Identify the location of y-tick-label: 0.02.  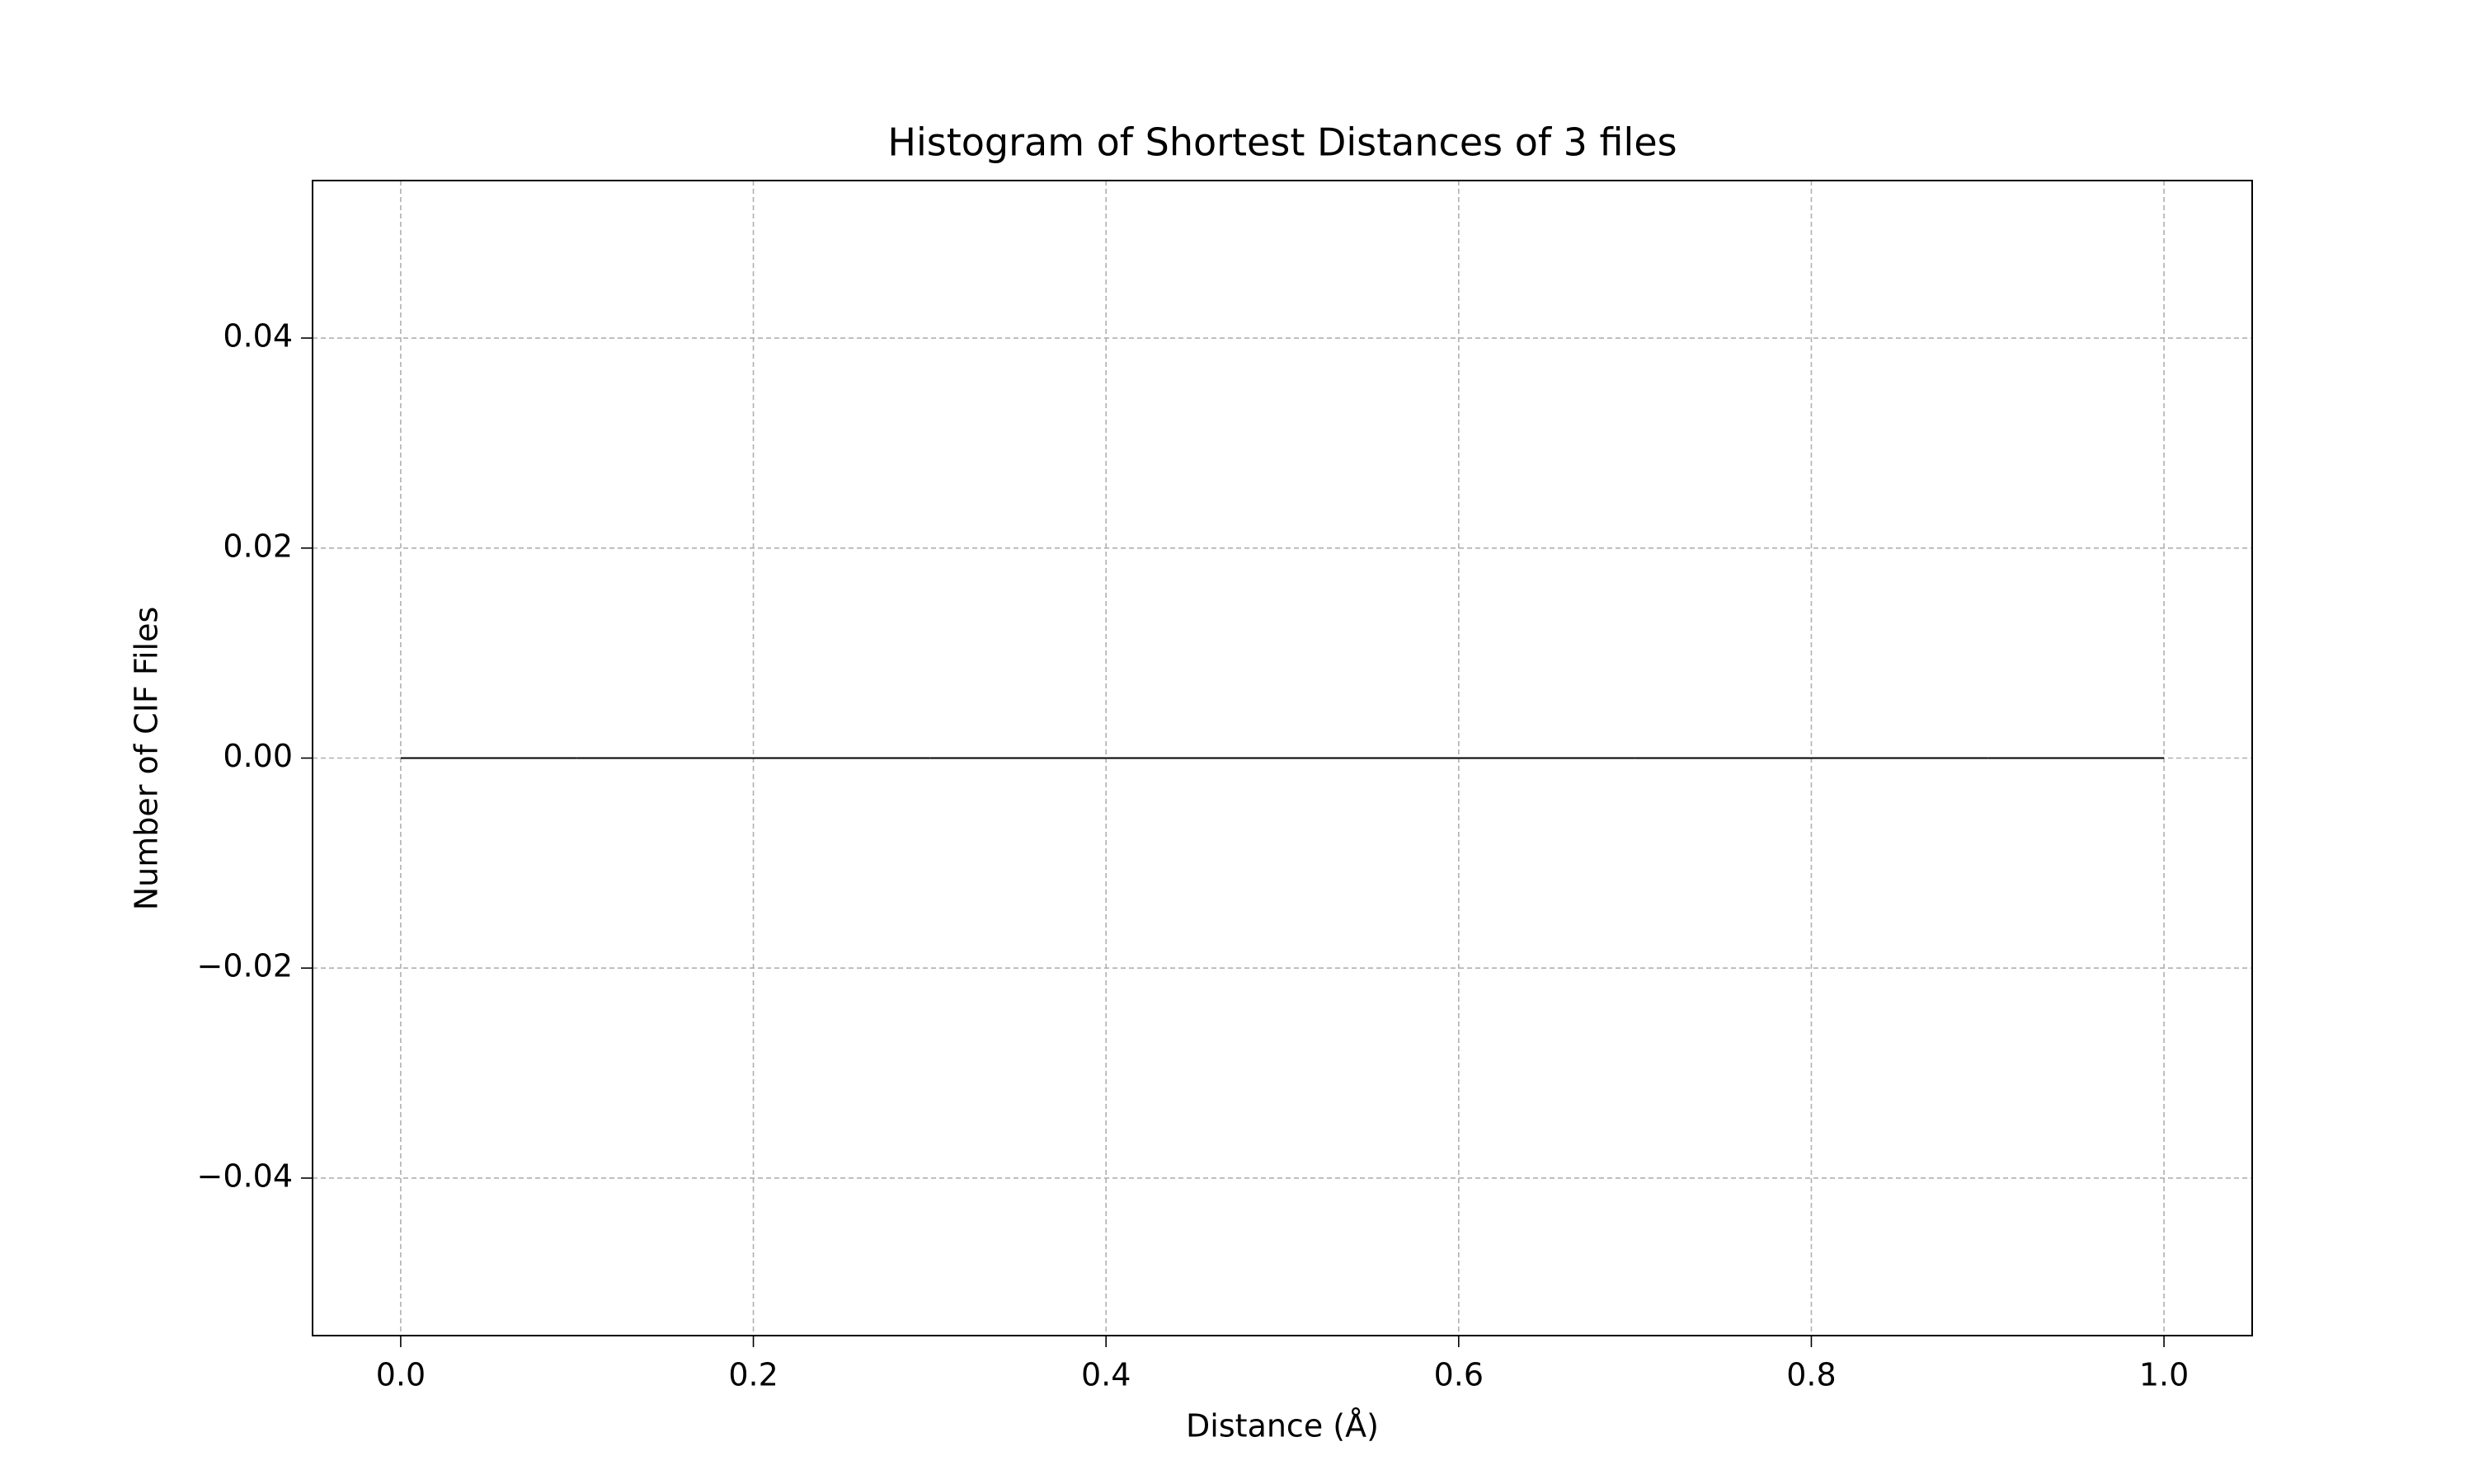
(258, 546).